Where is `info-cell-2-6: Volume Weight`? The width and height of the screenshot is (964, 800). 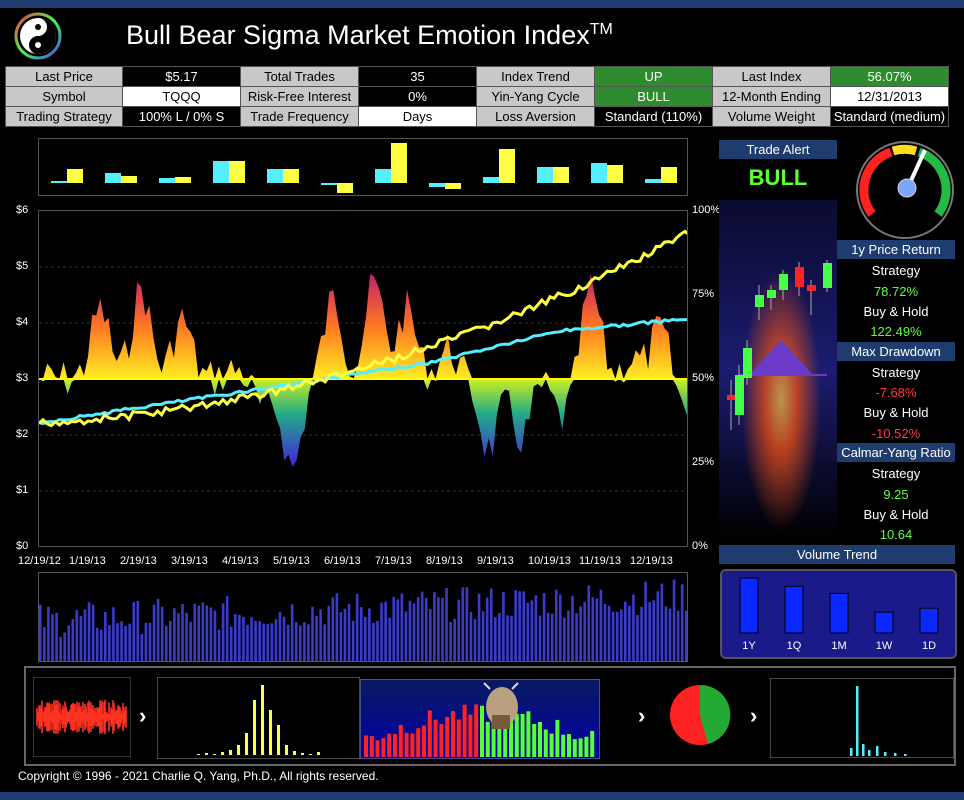 info-cell-2-6: Volume Weight is located at coordinates (771, 116).